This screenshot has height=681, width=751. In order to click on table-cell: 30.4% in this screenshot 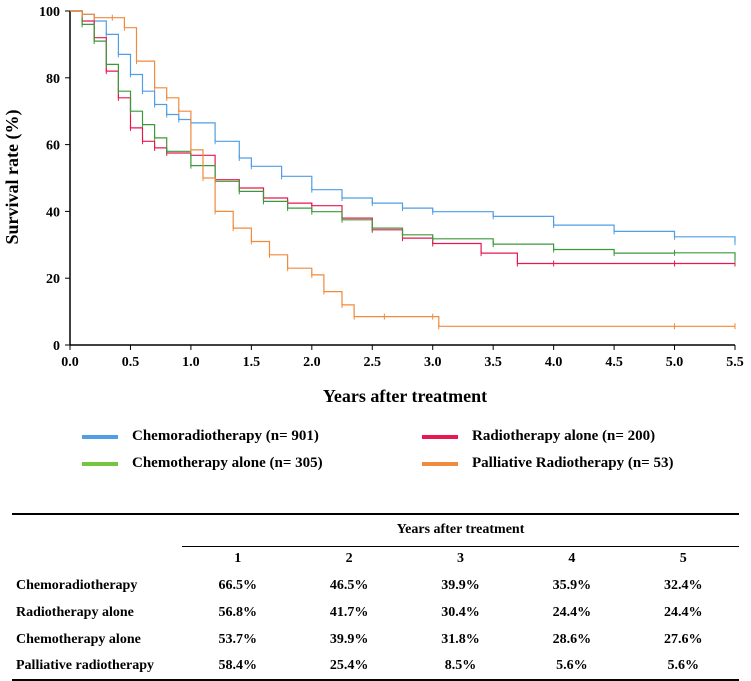, I will do `click(460, 612)`.